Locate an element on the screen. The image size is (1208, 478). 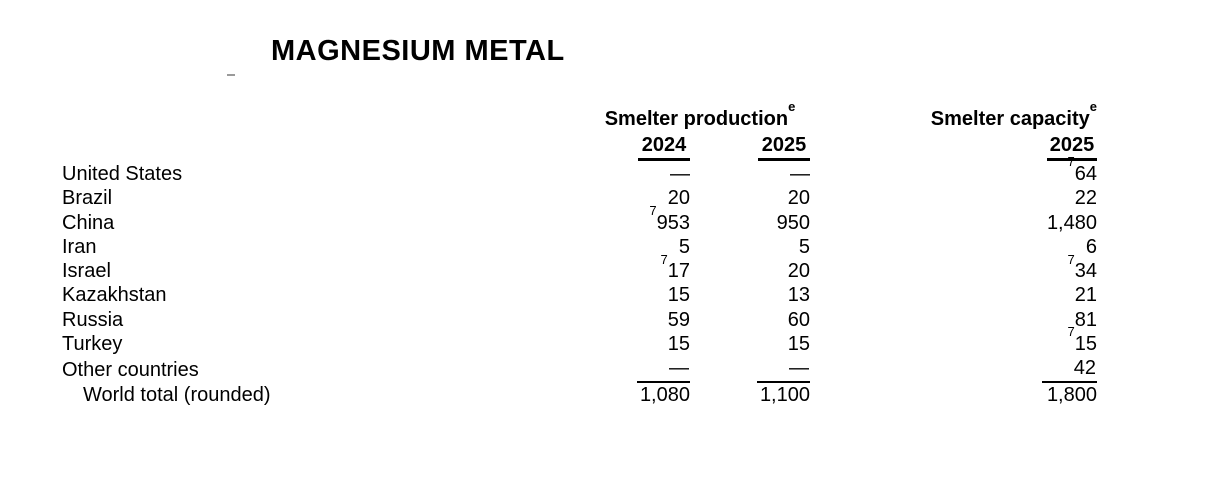
stray-scan-mark is located at coordinates (231, 75).